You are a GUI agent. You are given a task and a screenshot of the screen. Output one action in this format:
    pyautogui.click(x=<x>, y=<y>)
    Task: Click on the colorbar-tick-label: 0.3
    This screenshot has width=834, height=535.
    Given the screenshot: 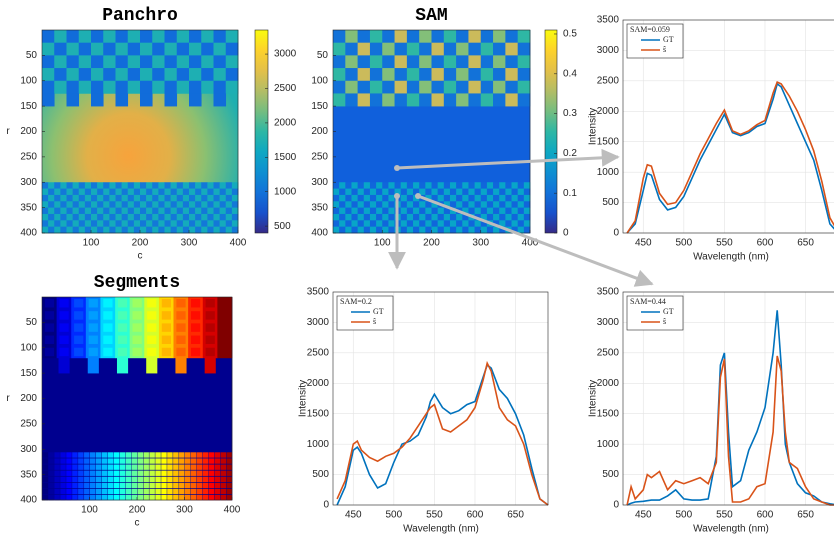 What is the action you would take?
    pyautogui.click(x=570, y=113)
    